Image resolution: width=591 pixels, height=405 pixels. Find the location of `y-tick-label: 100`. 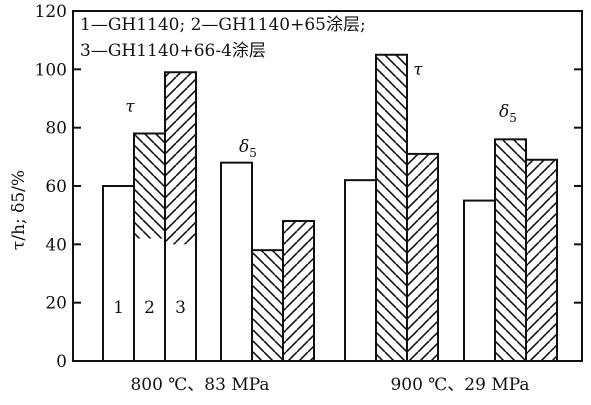

y-tick-label: 100 is located at coordinates (51, 70).